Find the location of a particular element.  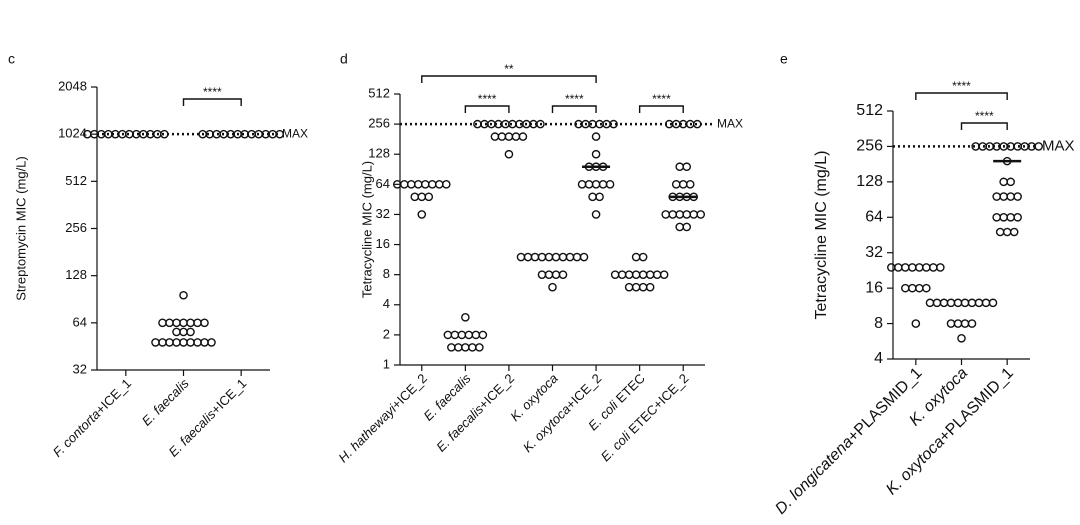

y-axis-label: Tetracycline MIC (mg/L) is located at coordinates (366, 229).